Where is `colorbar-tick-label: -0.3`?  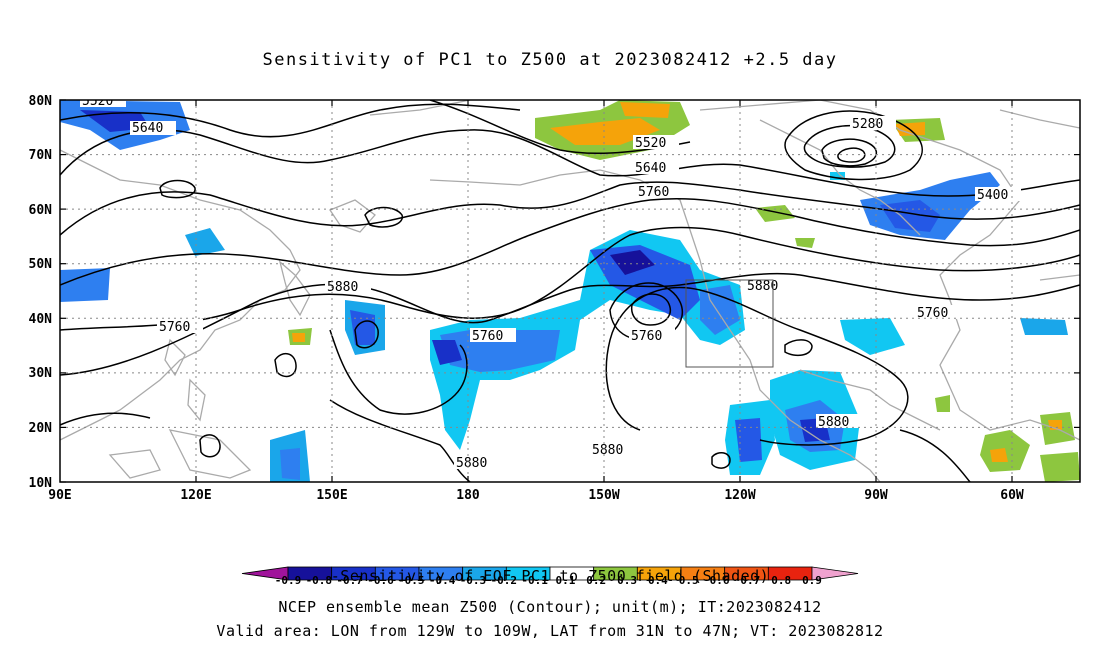
colorbar-tick-label: -0.3 is located at coordinates (473, 580).